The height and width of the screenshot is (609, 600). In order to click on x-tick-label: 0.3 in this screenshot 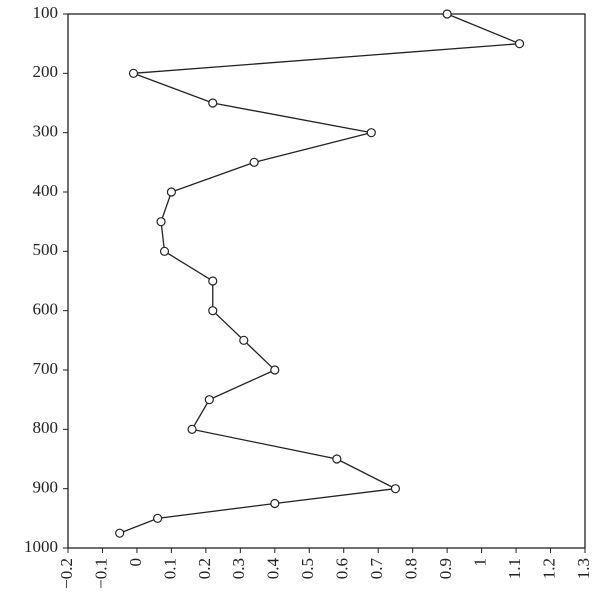, I will do `click(238, 568)`.